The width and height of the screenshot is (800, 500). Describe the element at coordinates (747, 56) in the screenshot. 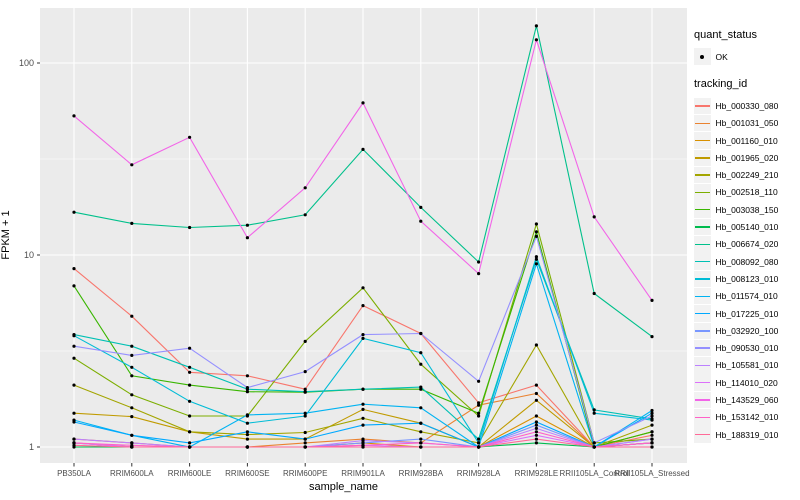

I see `legend-entry-ok: OK` at that location.